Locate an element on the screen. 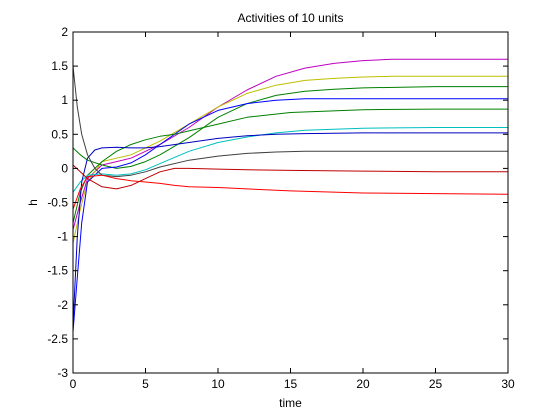 This screenshot has width=560, height=420. y-tick-label: 0 is located at coordinates (64, 168).